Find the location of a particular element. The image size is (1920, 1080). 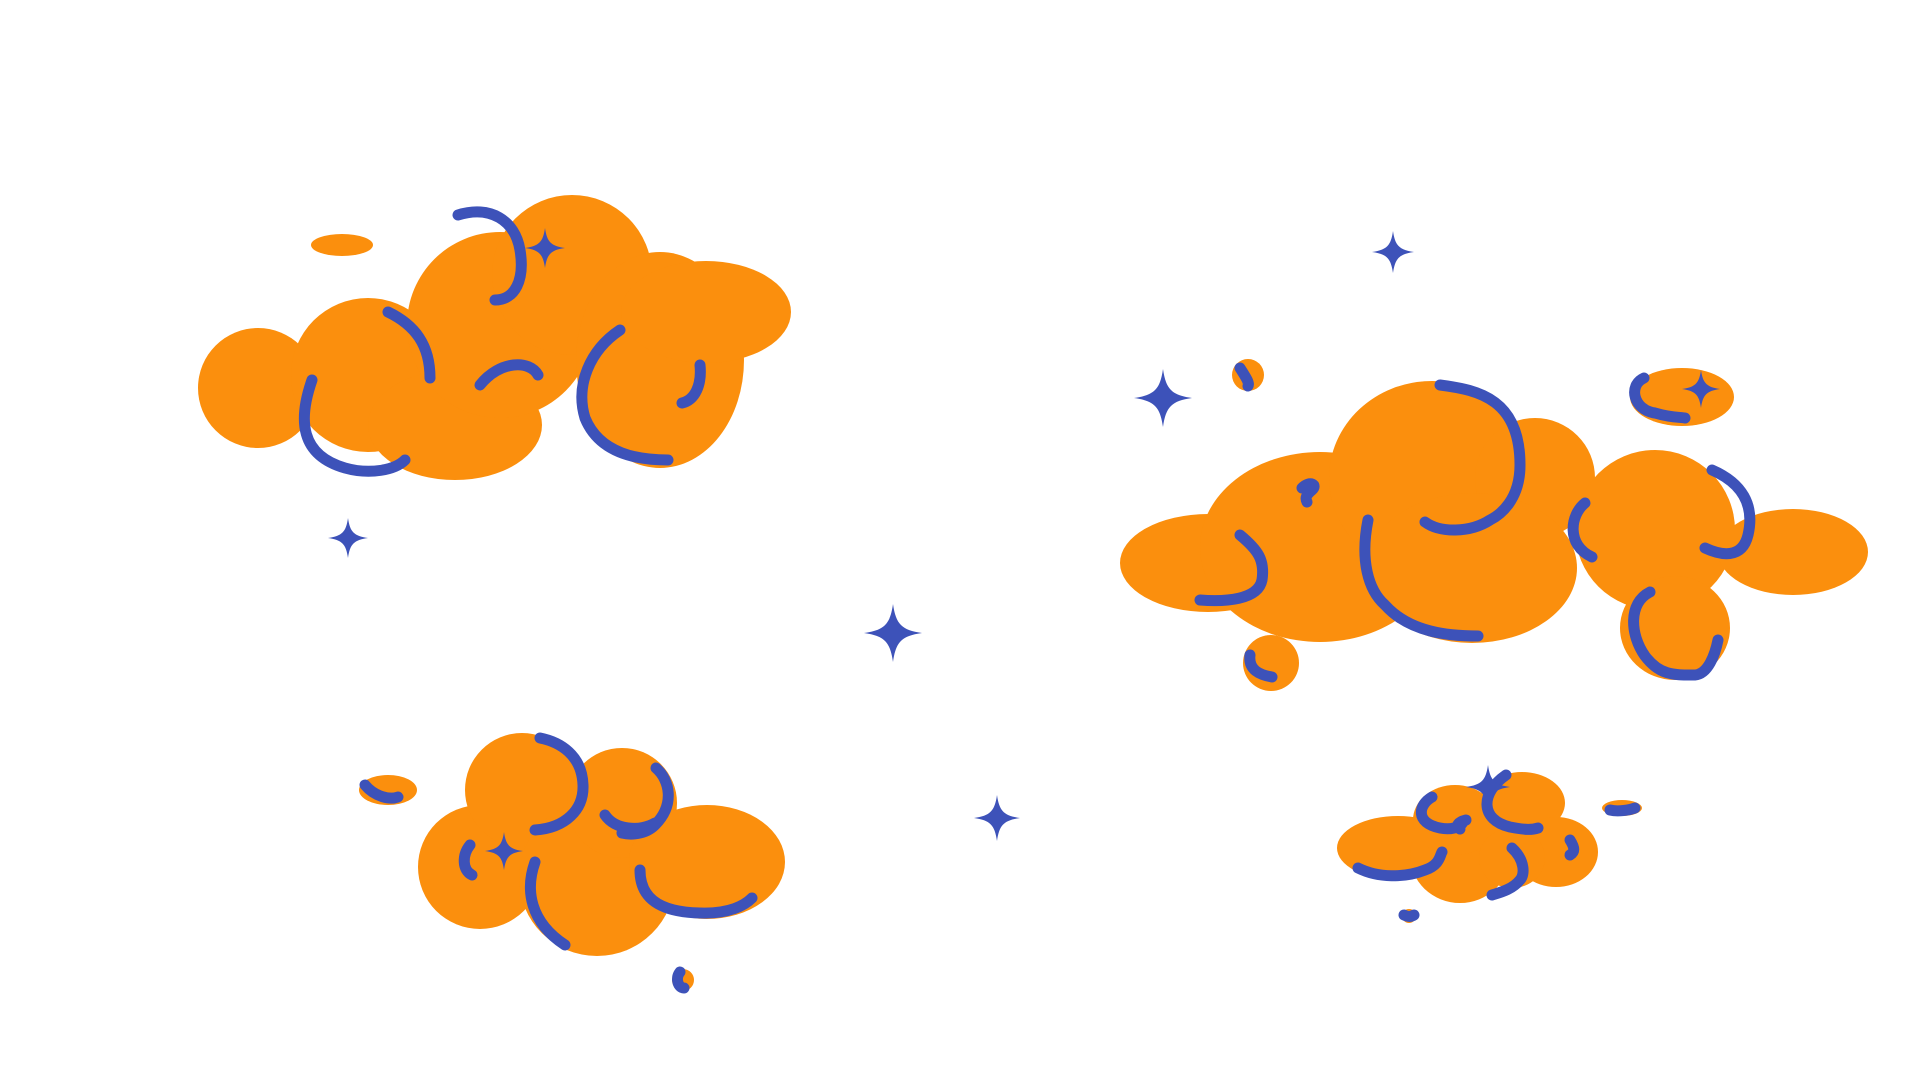

cloud-top-left is located at coordinates (494, 337).